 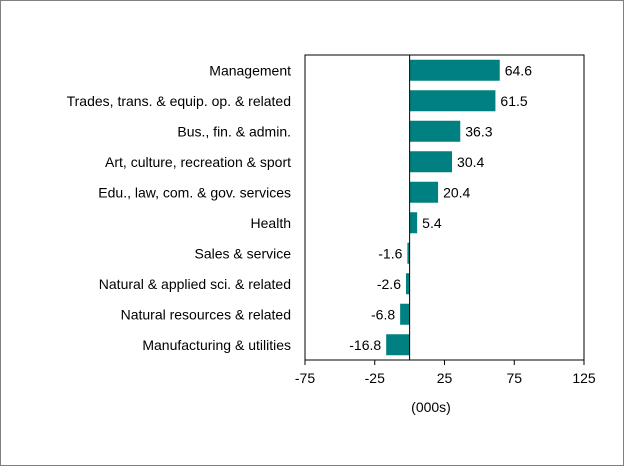 What do you see at coordinates (478, 131) in the screenshot?
I see `data-label: 36.3` at bounding box center [478, 131].